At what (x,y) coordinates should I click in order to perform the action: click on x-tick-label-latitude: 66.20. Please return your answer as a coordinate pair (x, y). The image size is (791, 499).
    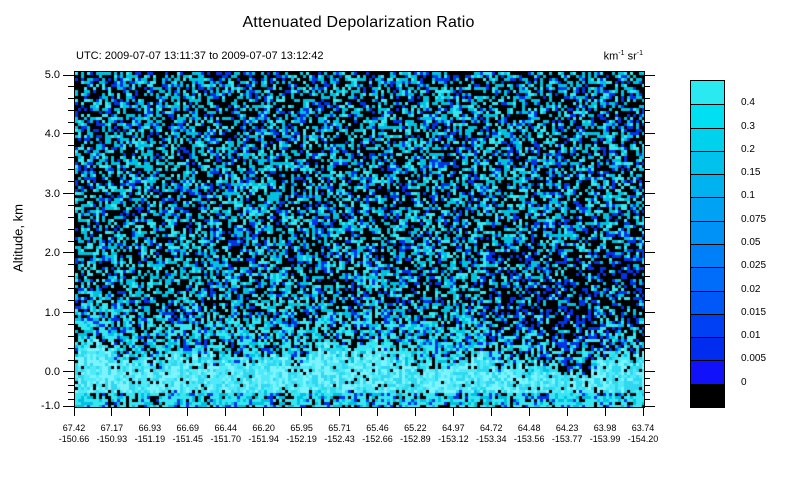
    Looking at the image, I should click on (263, 428).